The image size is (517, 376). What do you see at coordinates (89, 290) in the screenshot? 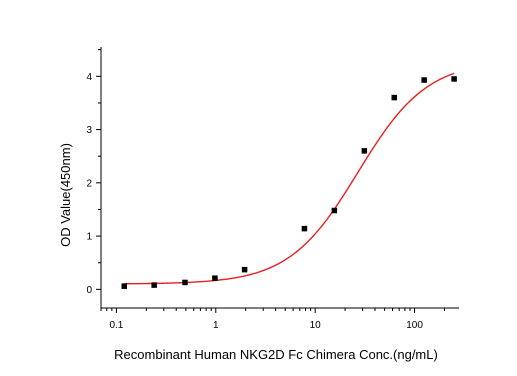
I see `y-tick-label: 0` at bounding box center [89, 290].